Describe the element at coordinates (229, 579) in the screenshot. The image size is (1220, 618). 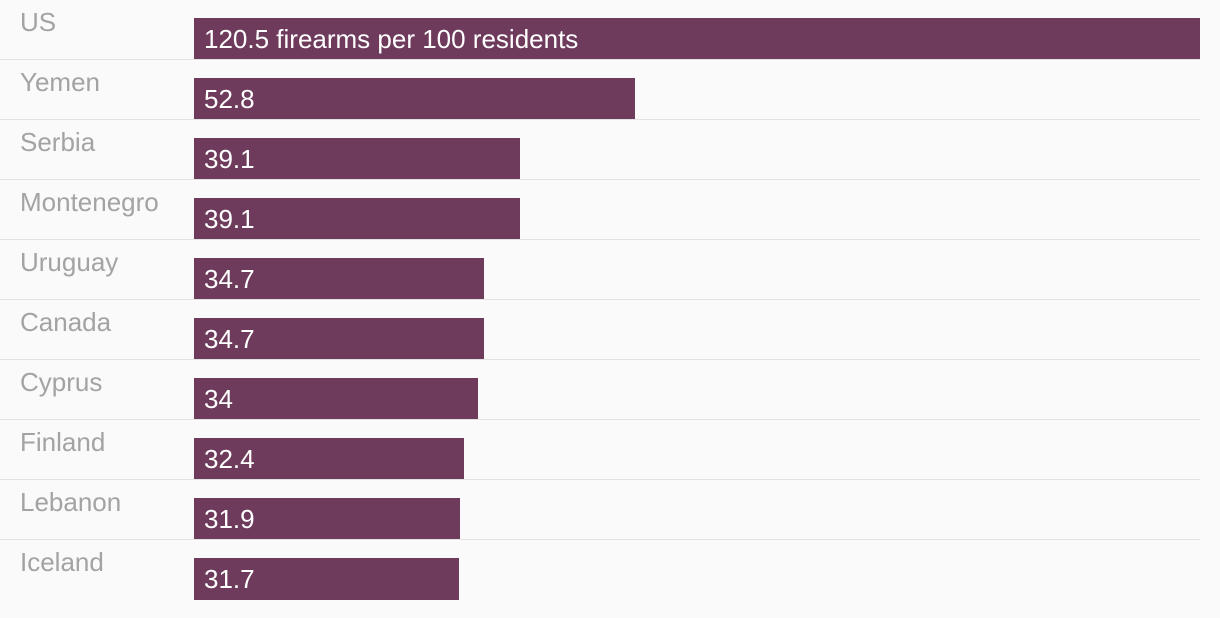
I see `value-label: 31.7` at that location.